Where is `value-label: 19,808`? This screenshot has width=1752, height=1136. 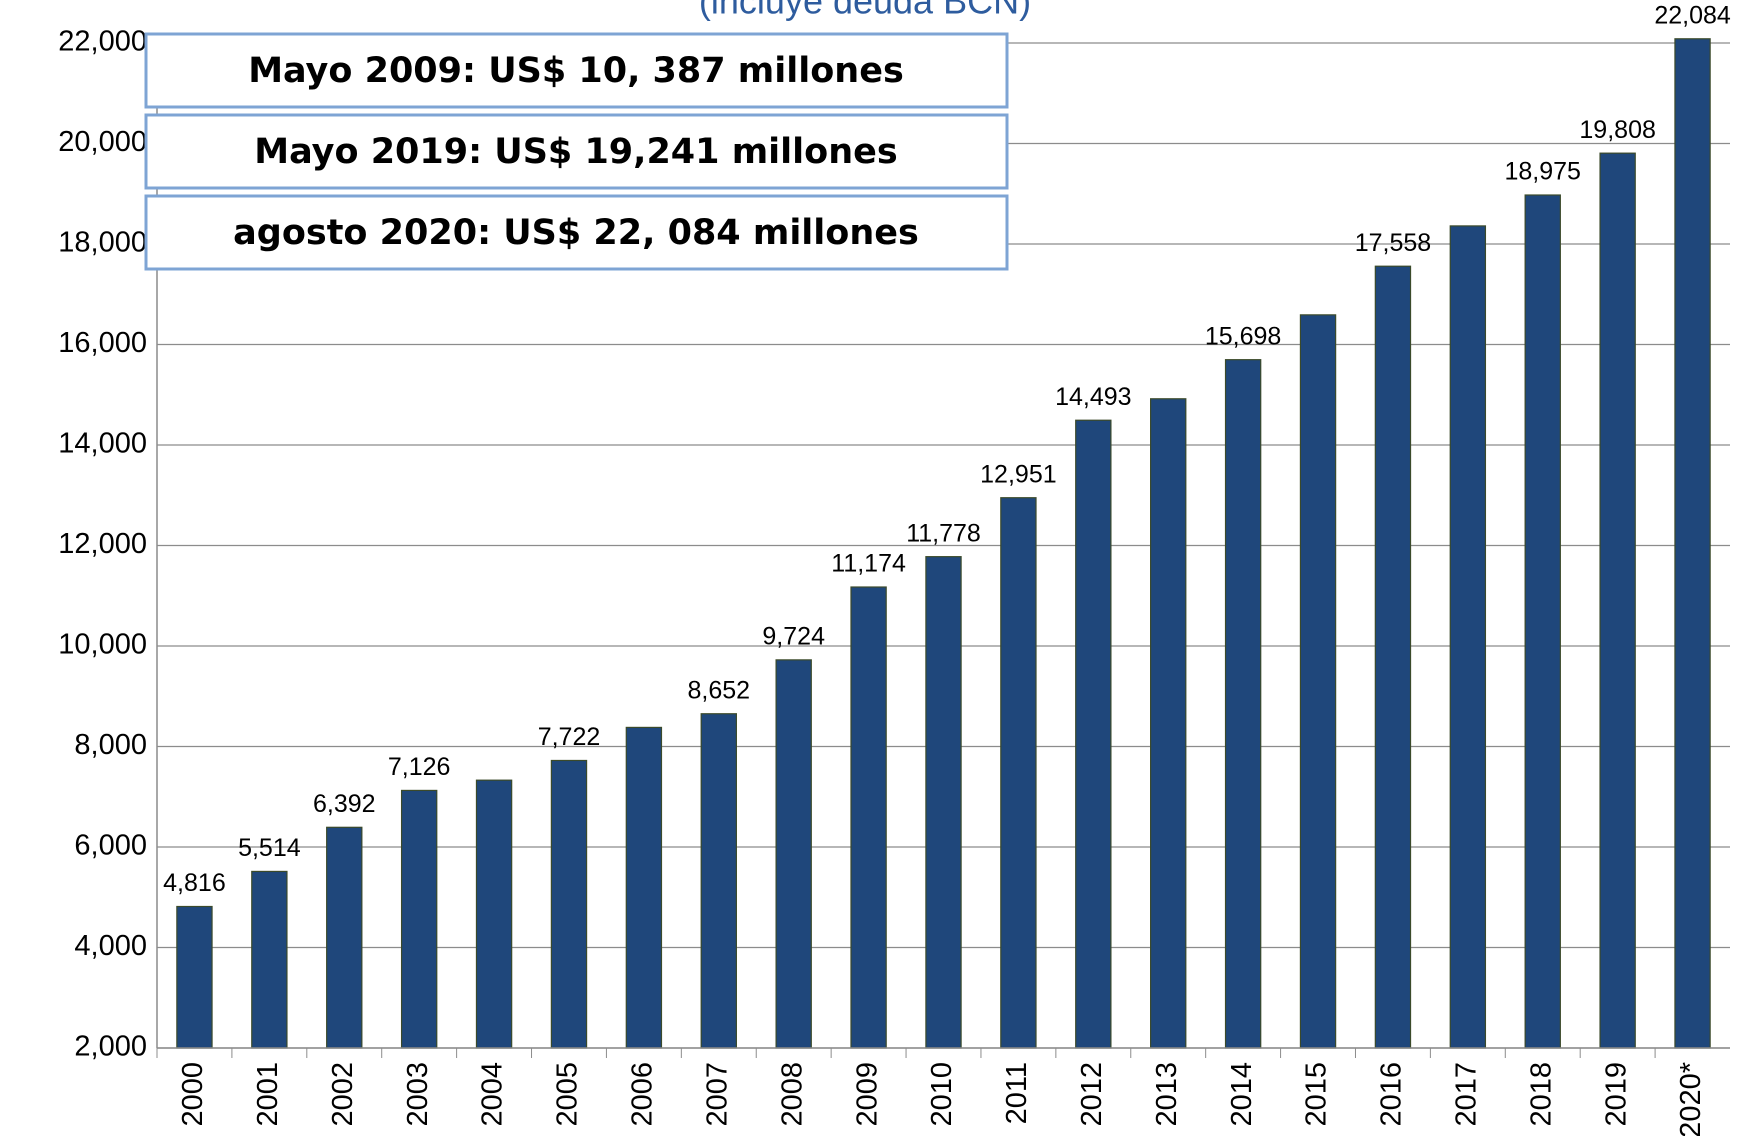 value-label: 19,808 is located at coordinates (1617, 130).